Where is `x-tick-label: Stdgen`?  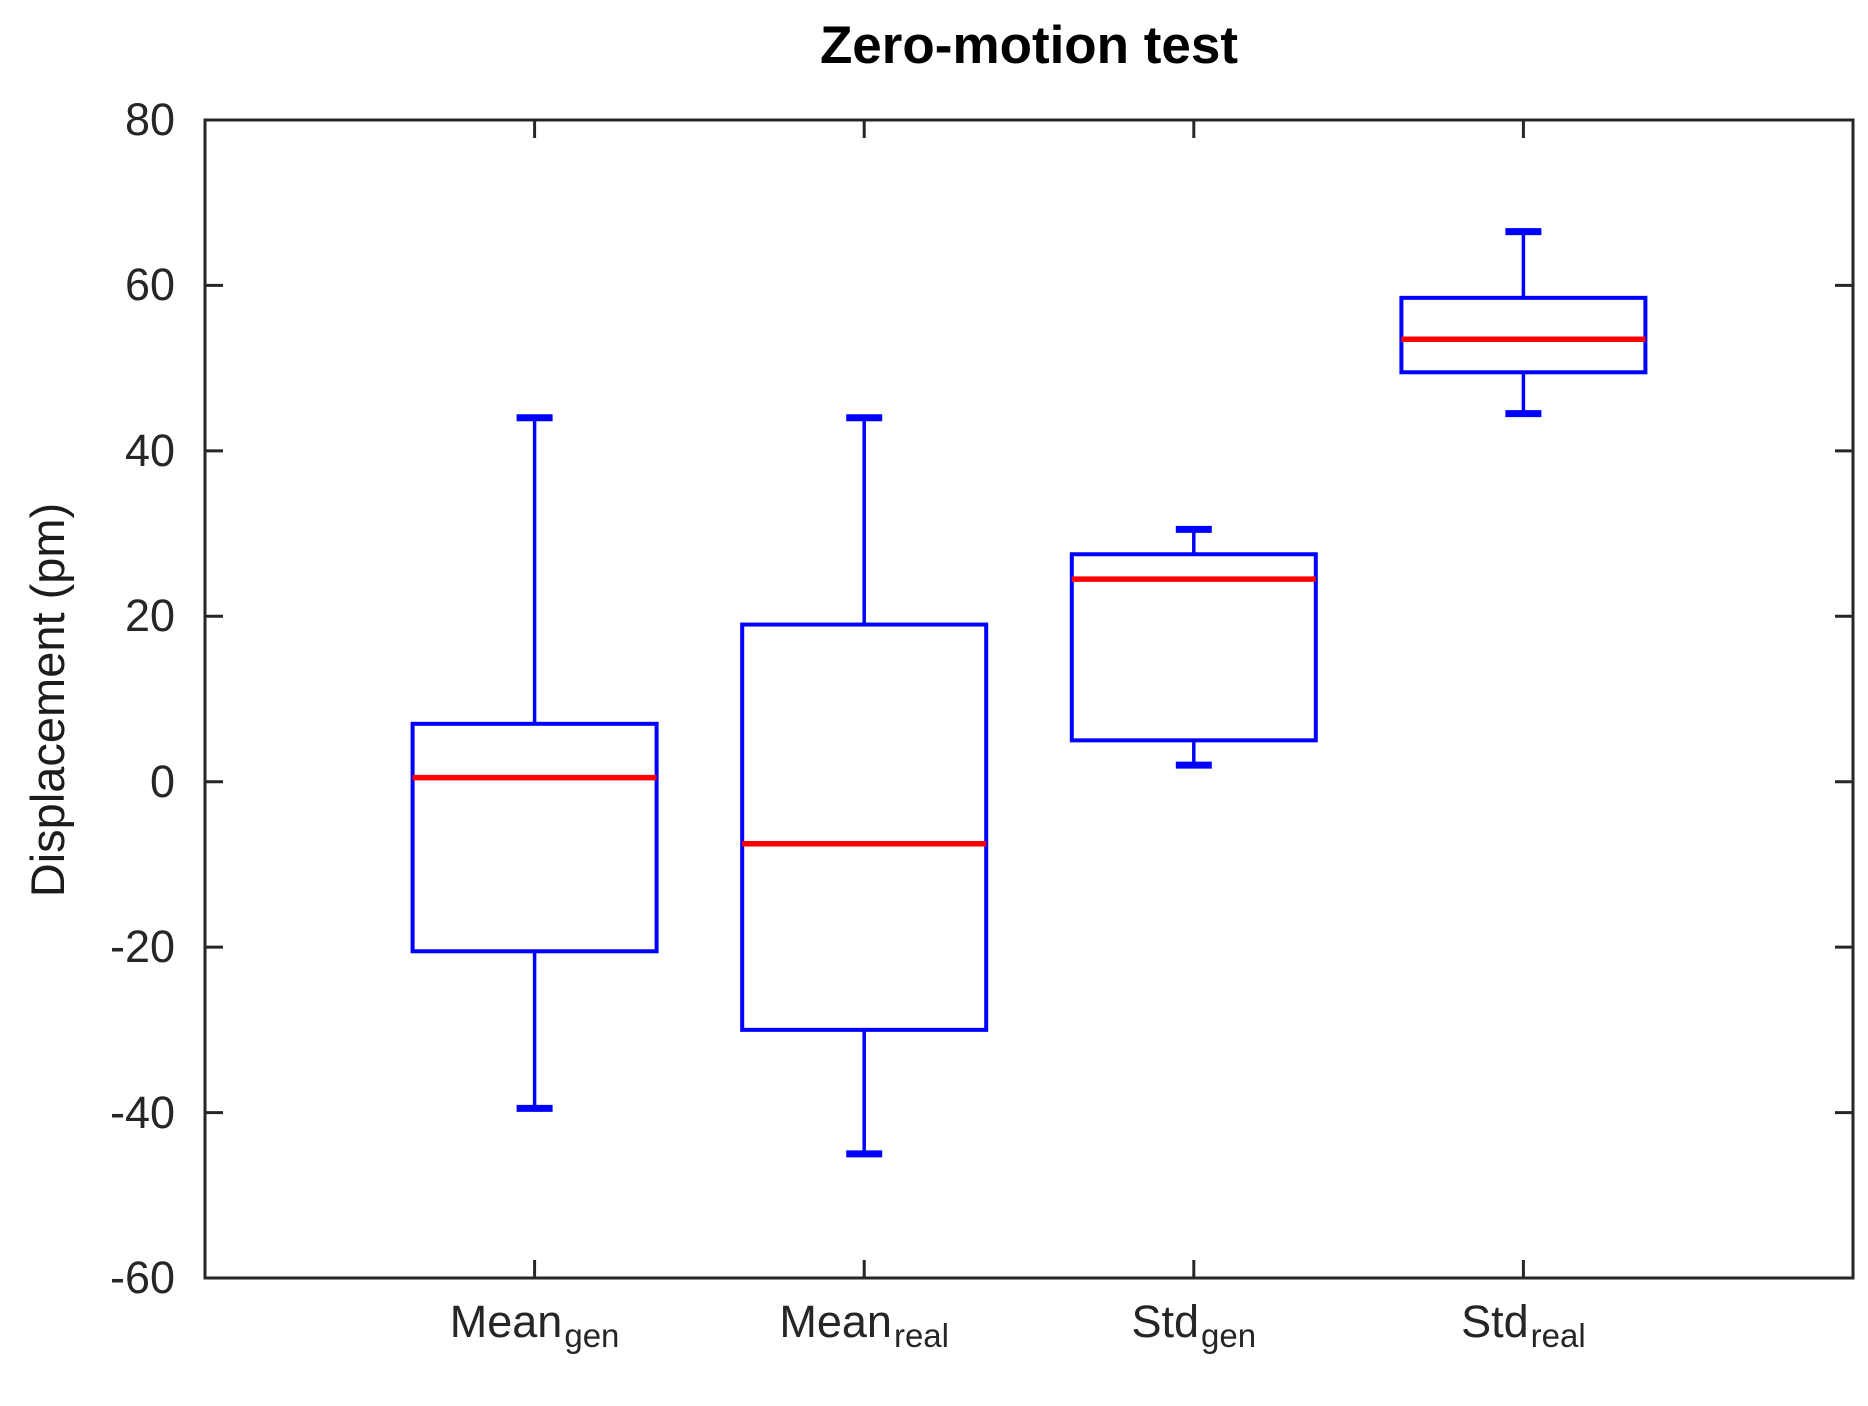
x-tick-label: Stdgen is located at coordinates (1194, 1336).